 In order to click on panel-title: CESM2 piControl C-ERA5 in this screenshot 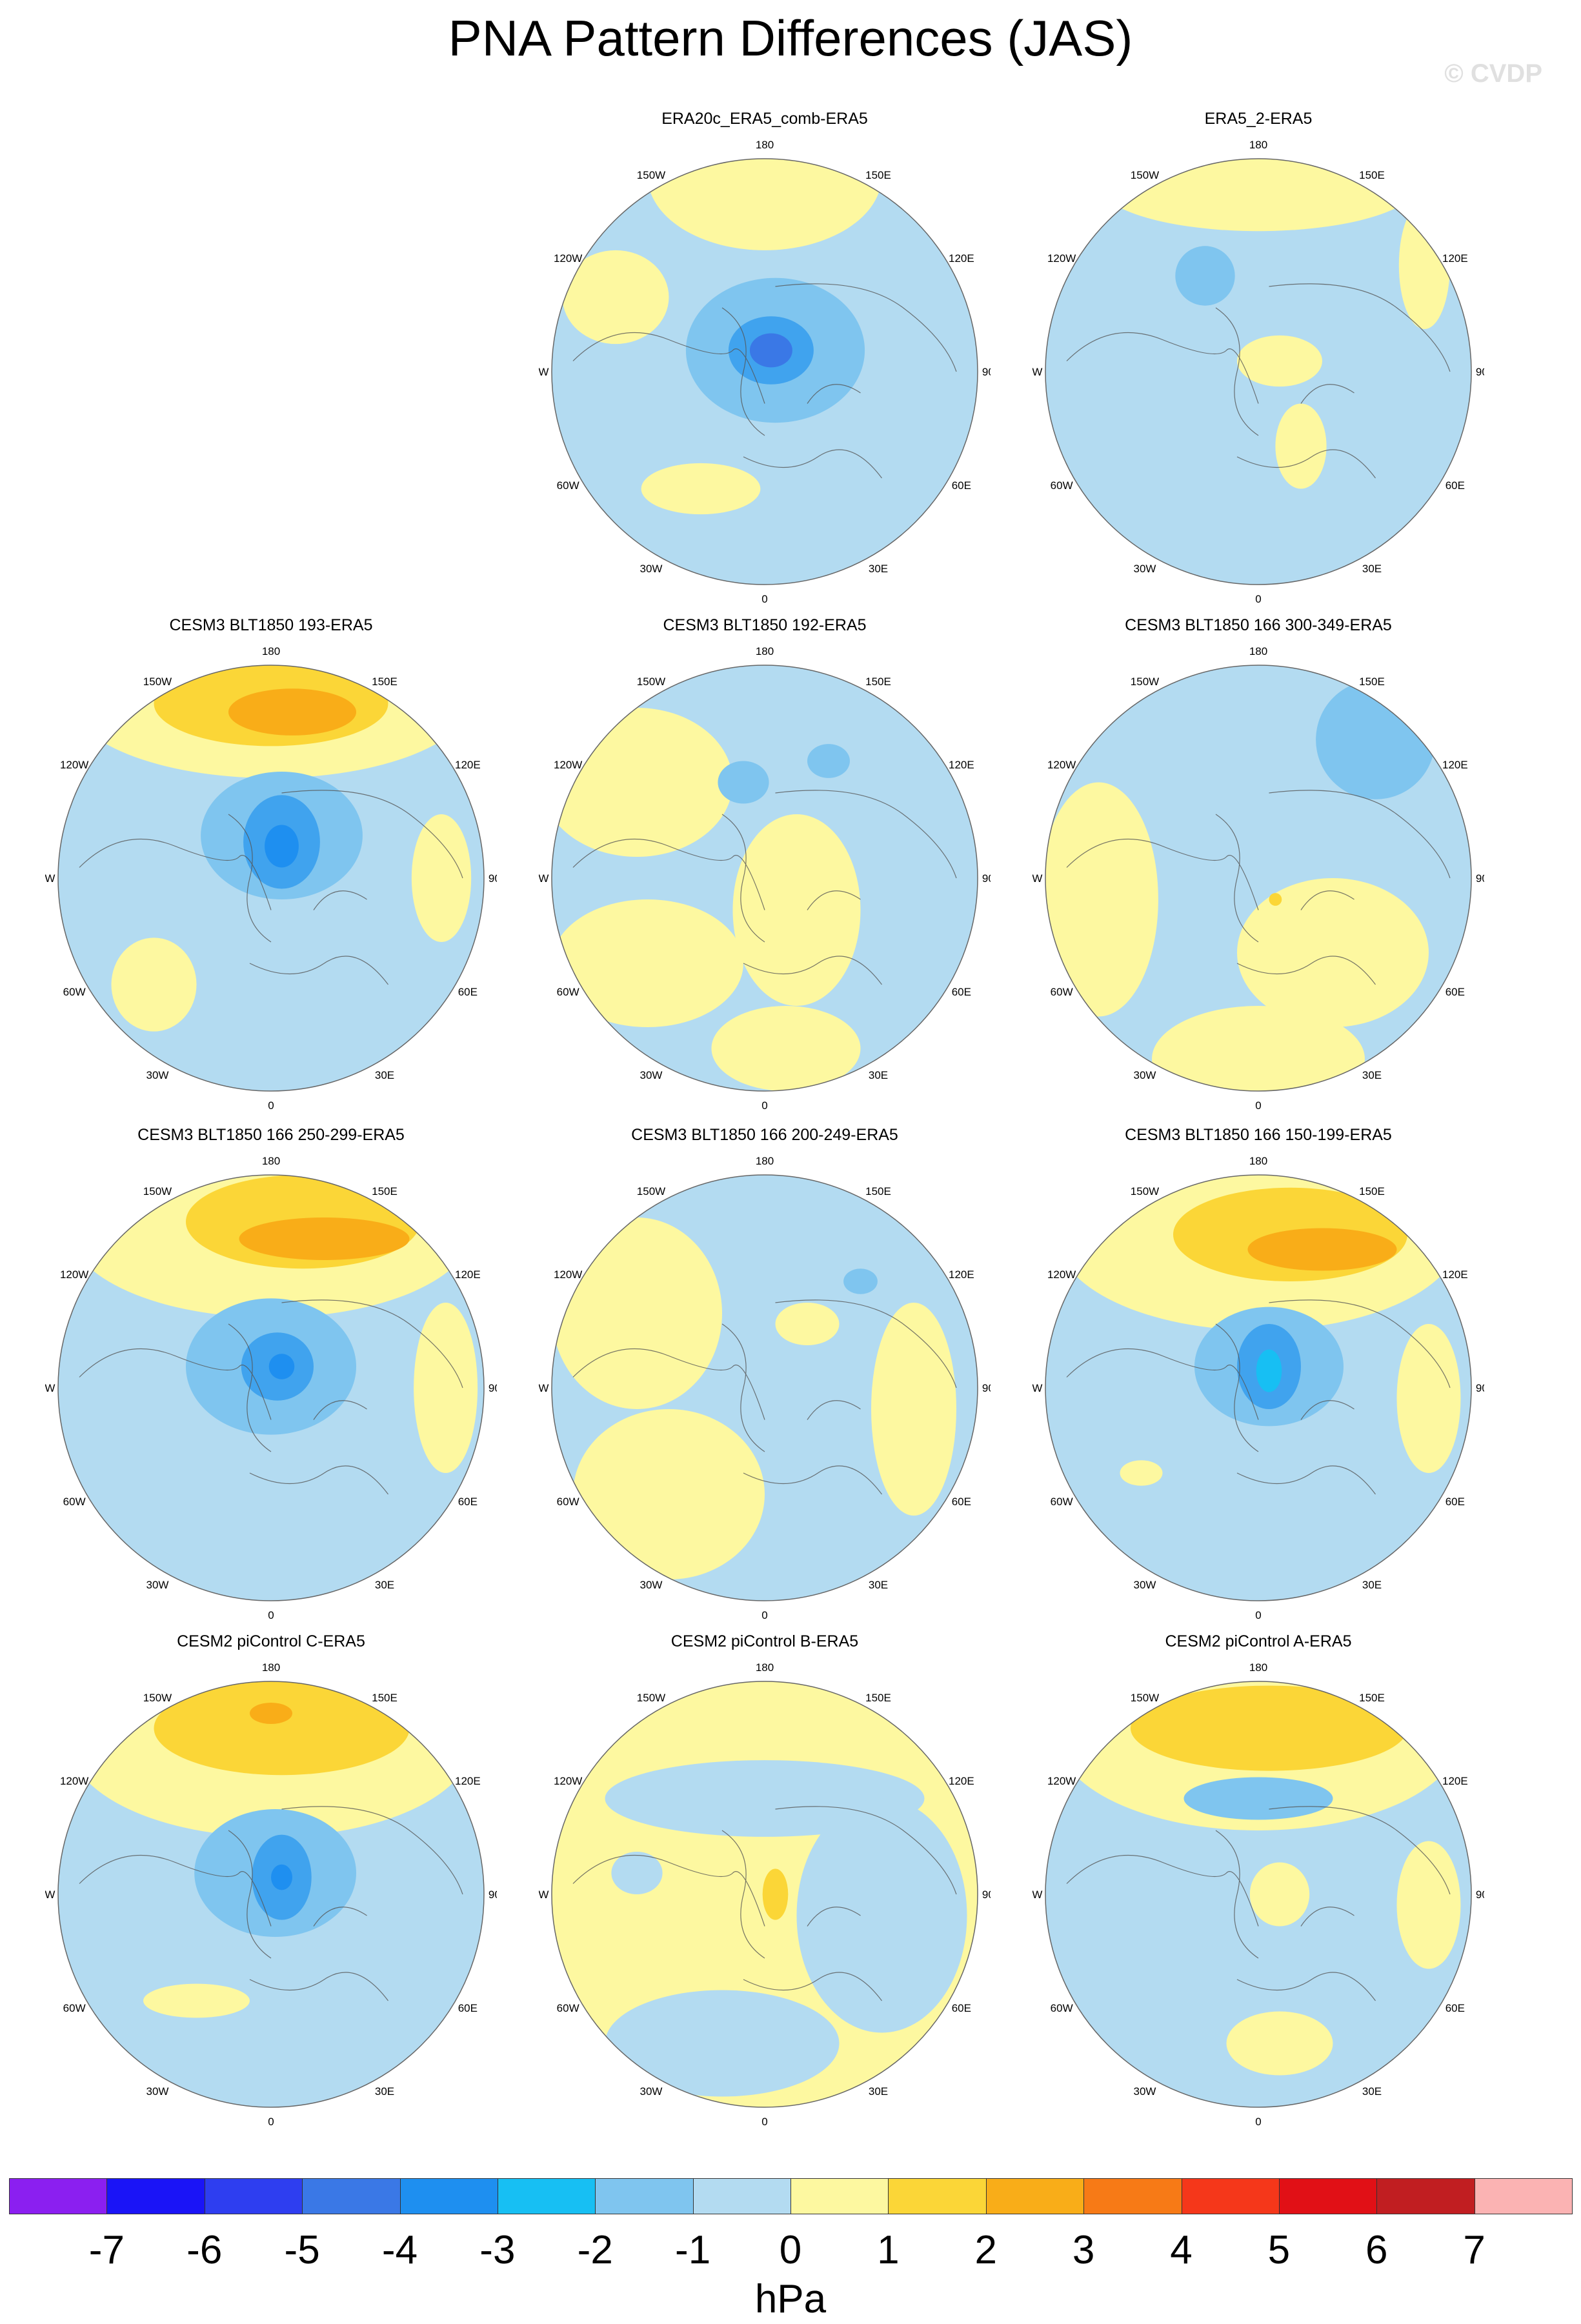, I will do `click(271, 1641)`.